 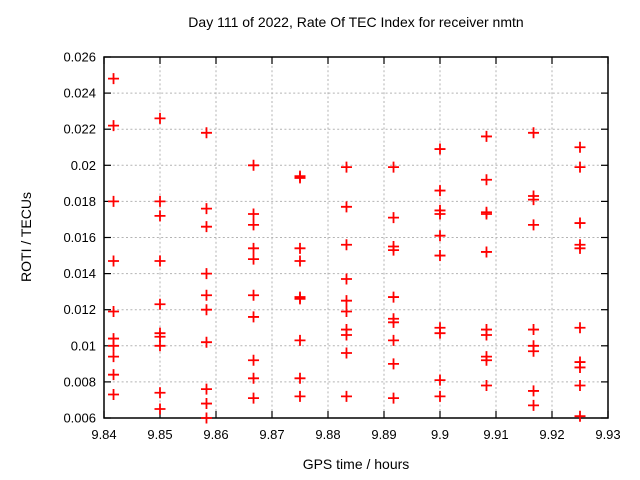 I want to click on y-tick-label: 0.02, so click(x=83, y=165).